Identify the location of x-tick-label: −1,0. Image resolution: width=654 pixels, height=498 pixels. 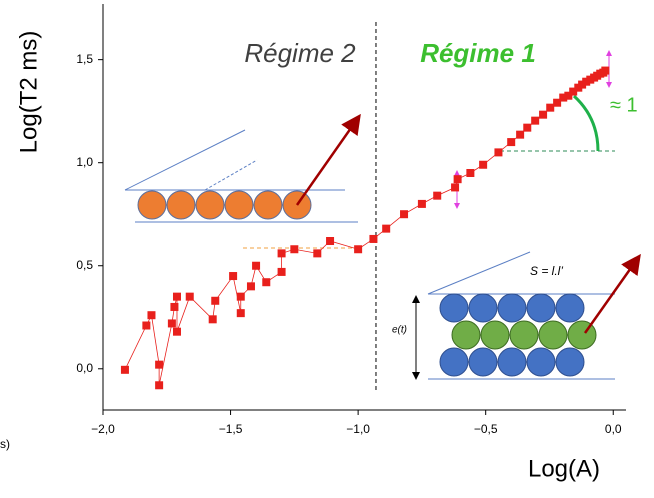
(358, 429).